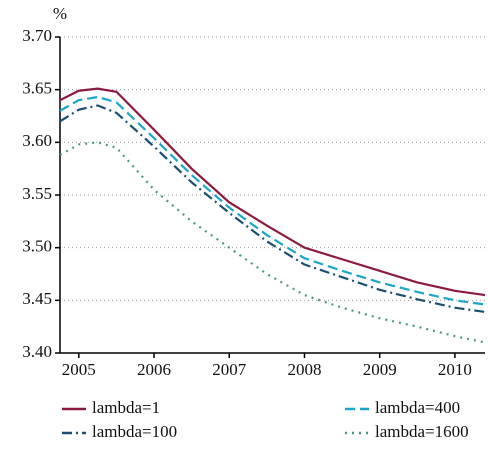  Describe the element at coordinates (37, 246) in the screenshot. I see `y-tick-label: 3.50` at that location.